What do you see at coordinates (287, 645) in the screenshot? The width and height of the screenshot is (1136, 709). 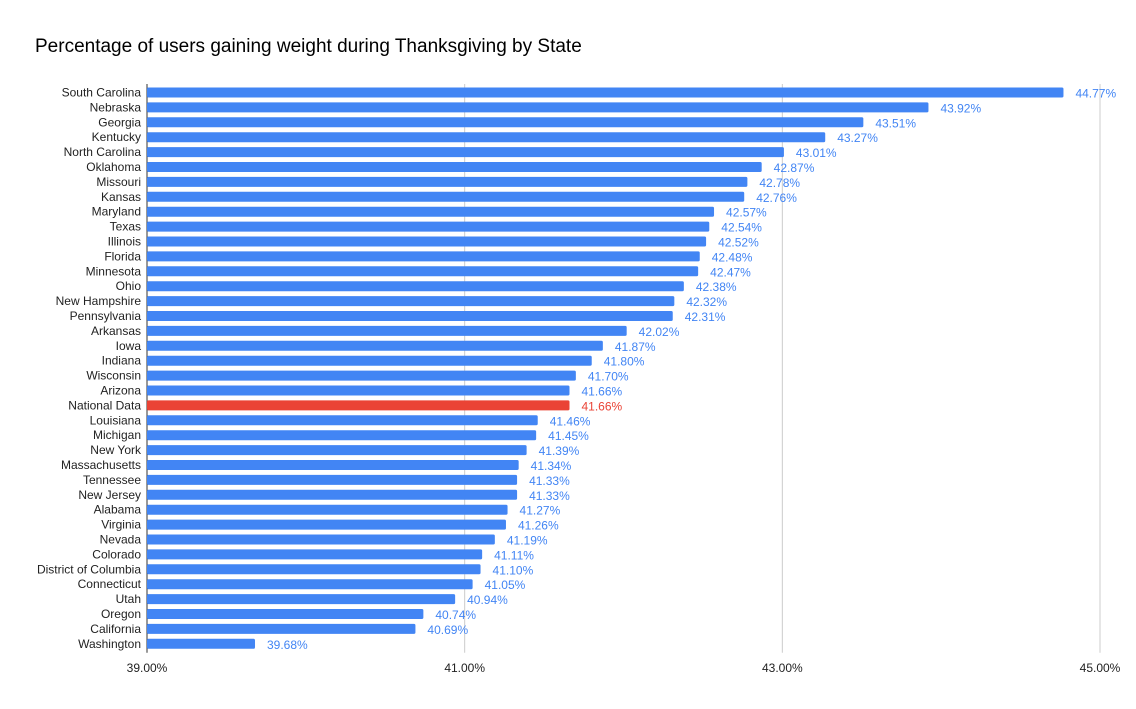 I see `data-label: 39.68%` at bounding box center [287, 645].